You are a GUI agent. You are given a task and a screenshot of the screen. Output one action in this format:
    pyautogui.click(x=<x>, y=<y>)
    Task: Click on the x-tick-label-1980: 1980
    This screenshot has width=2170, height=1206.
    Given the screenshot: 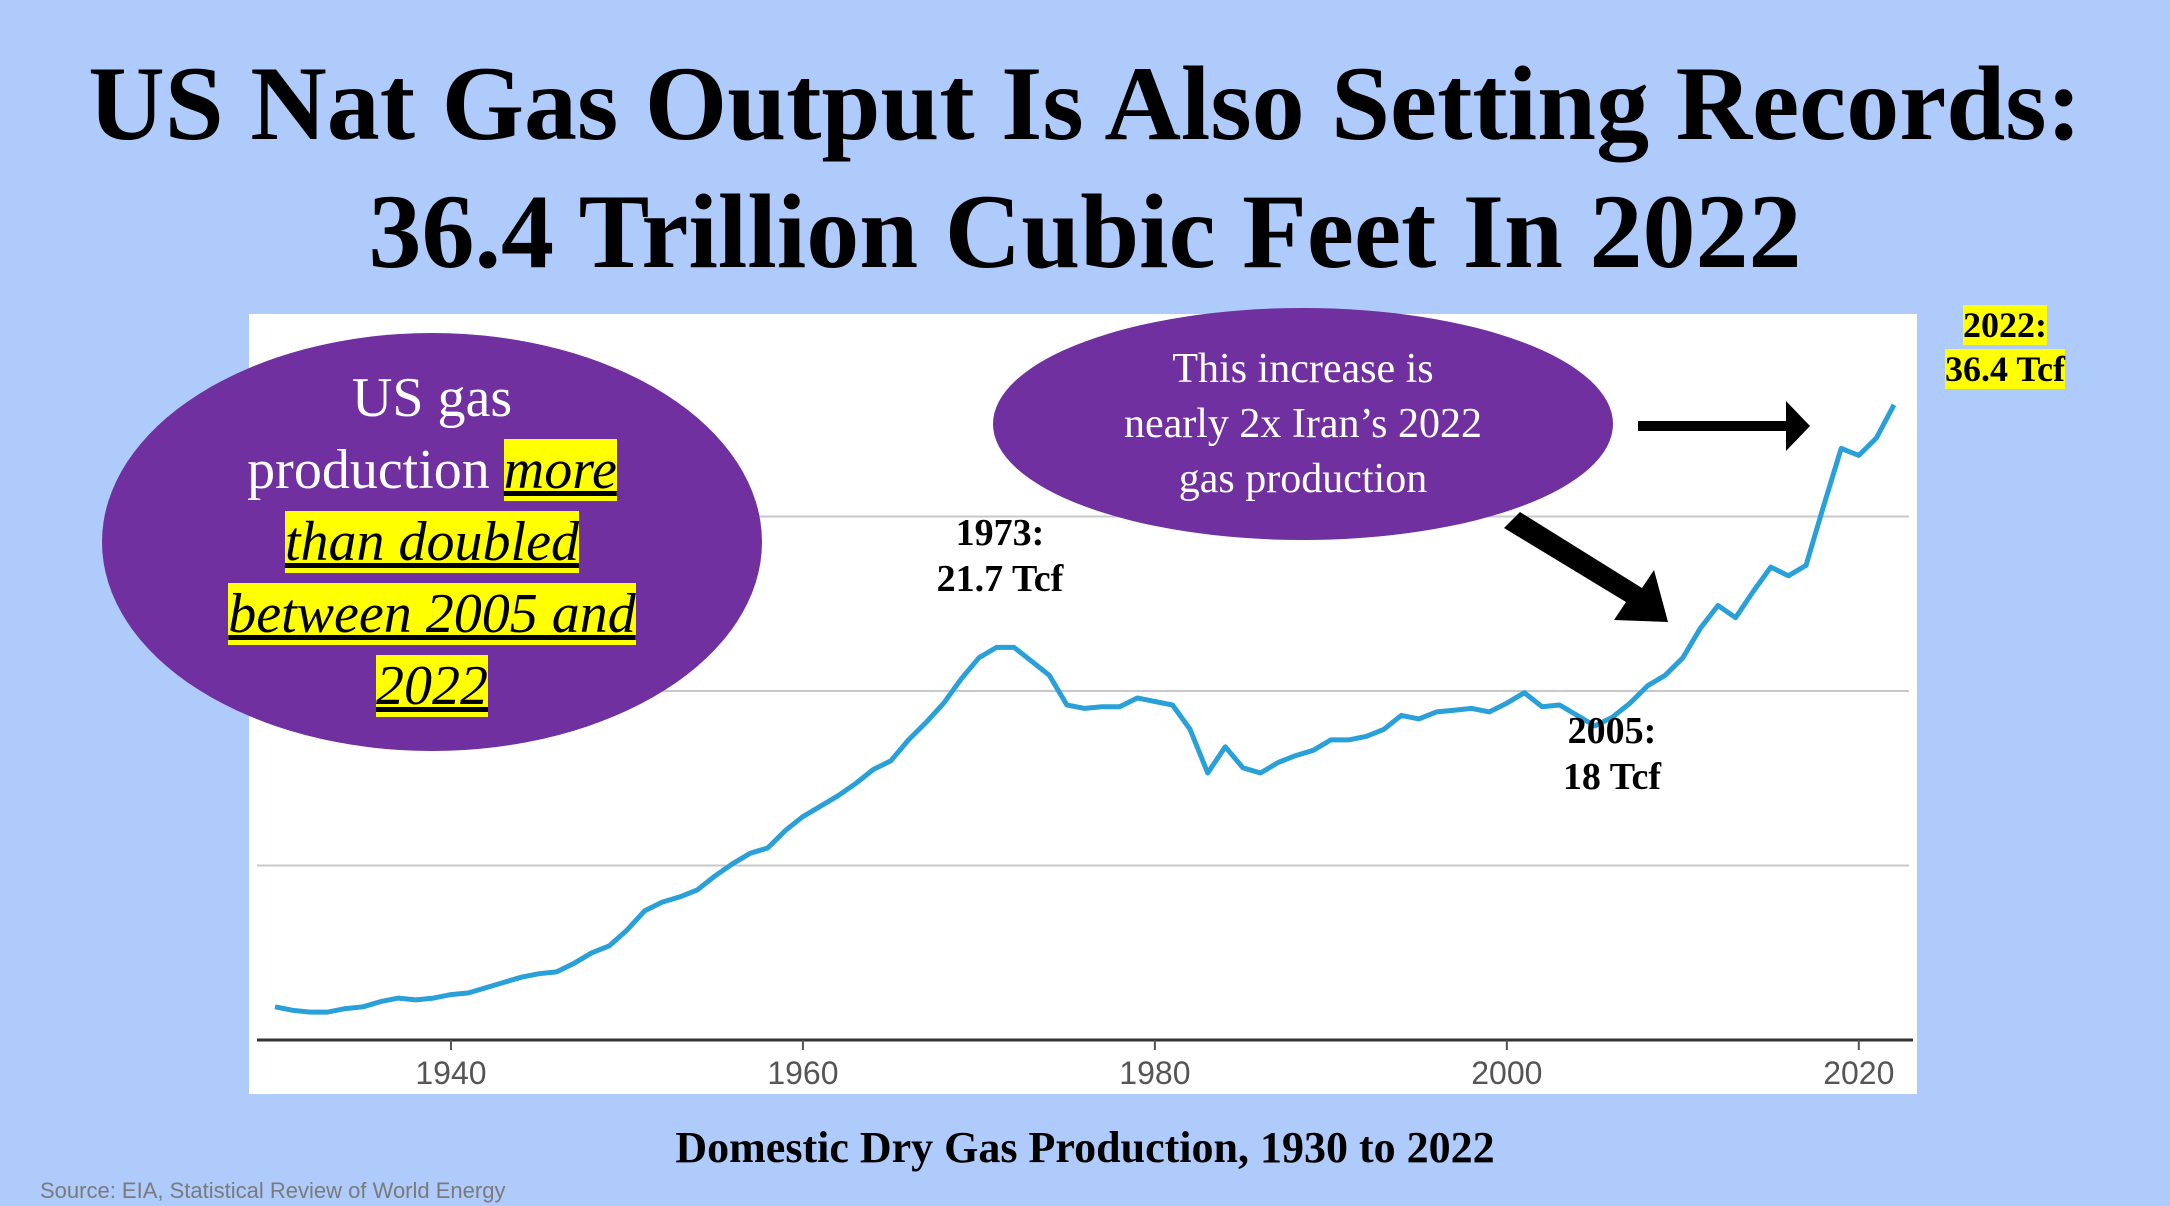 What is the action you would take?
    pyautogui.click(x=1154, y=1073)
    